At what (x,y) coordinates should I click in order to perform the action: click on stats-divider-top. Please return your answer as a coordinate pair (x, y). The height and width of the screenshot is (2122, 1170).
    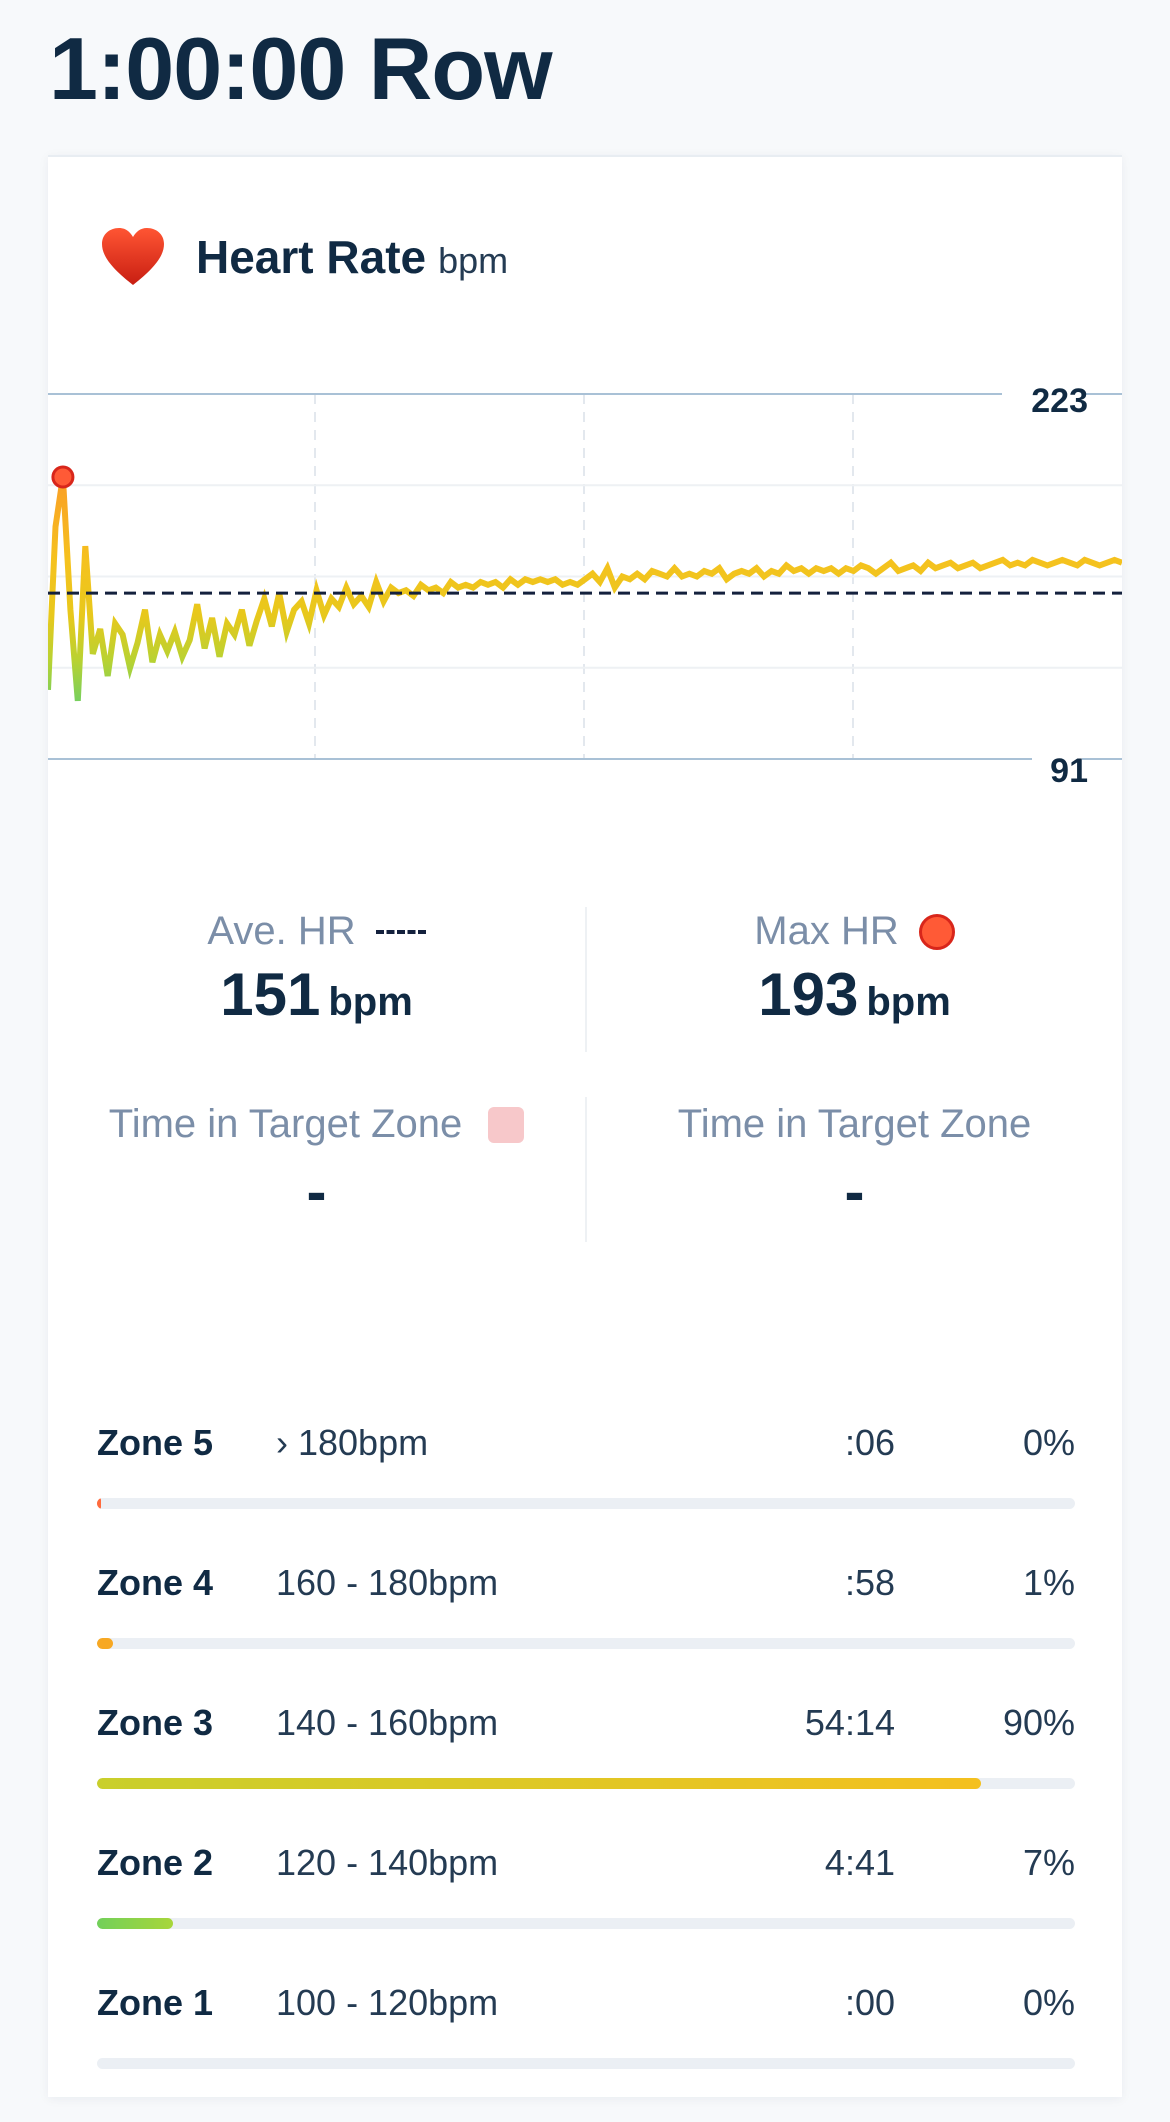
    Looking at the image, I should click on (586, 979).